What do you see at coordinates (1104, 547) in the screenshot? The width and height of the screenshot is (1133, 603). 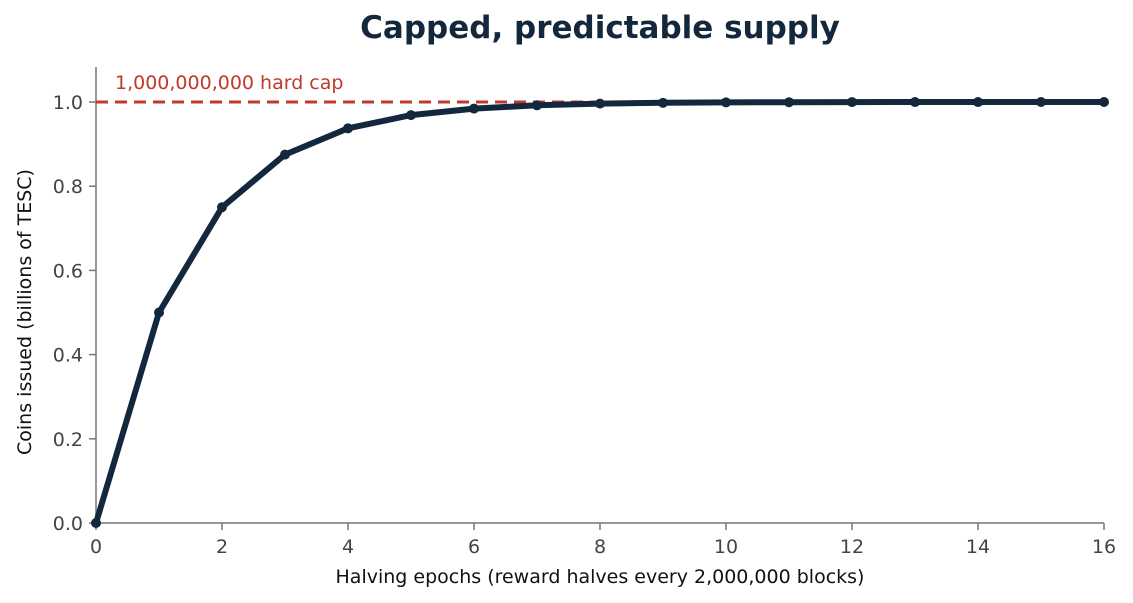 I see `x-tick-label: 16` at bounding box center [1104, 547].